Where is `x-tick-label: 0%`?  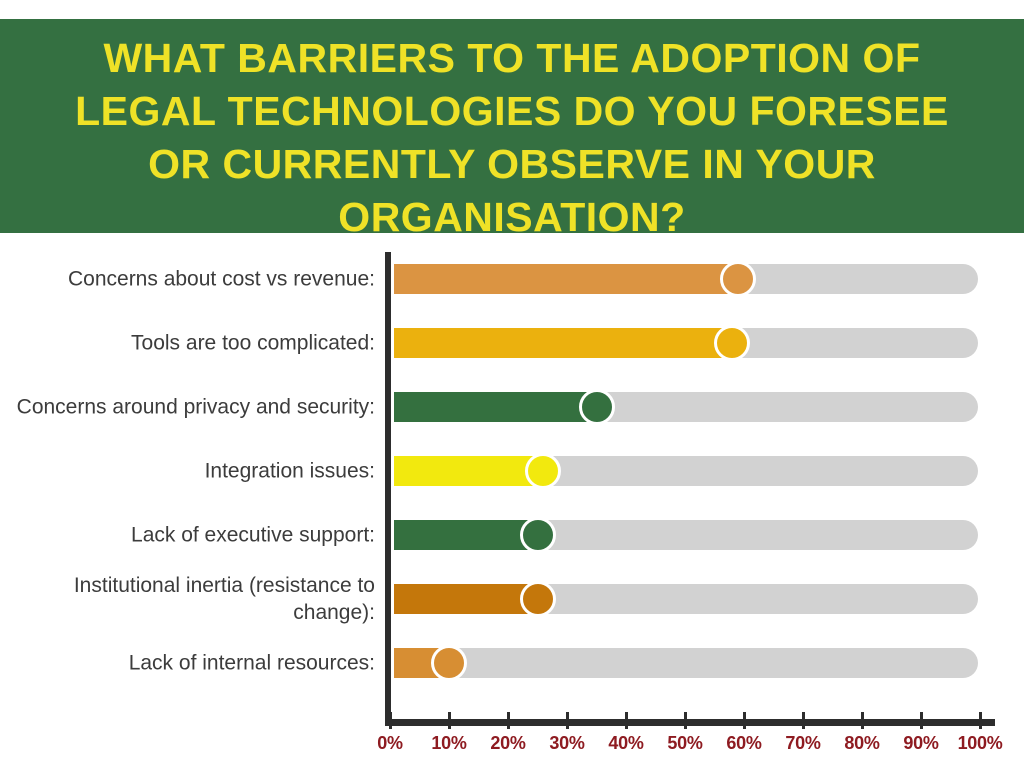
x-tick-label: 0% is located at coordinates (390, 743).